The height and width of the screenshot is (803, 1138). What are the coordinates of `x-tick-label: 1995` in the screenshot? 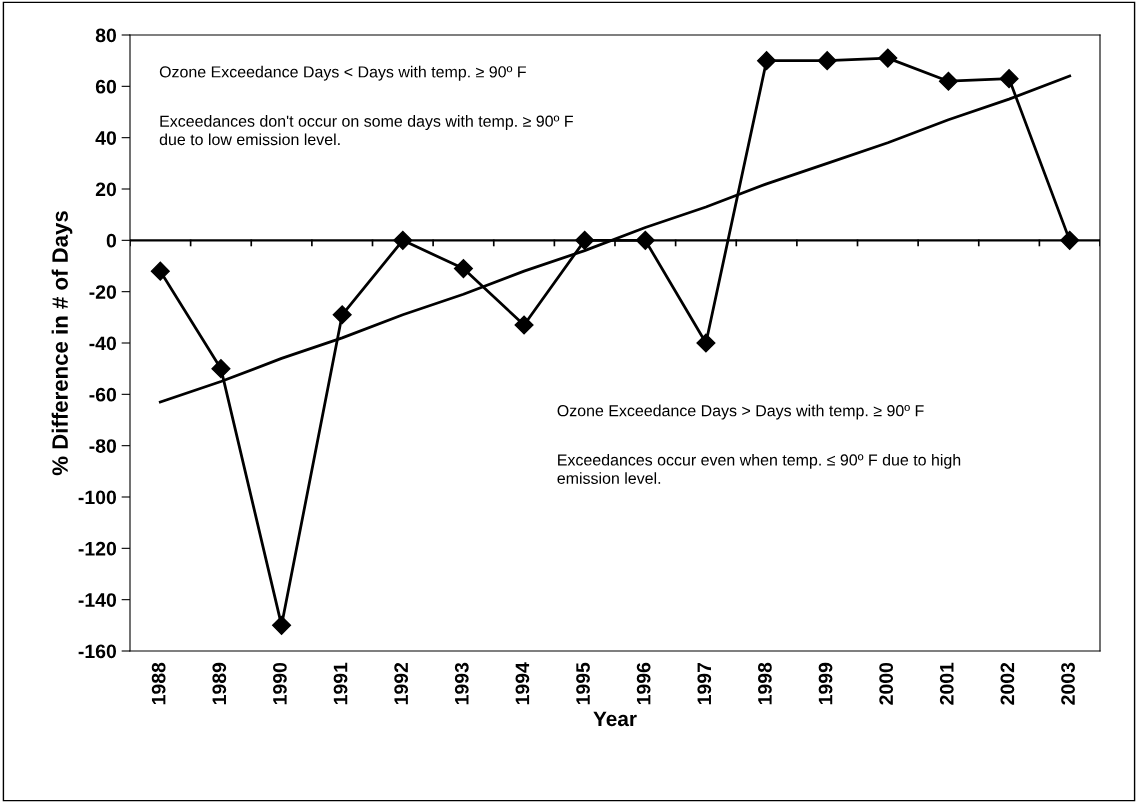 It's located at (583, 683).